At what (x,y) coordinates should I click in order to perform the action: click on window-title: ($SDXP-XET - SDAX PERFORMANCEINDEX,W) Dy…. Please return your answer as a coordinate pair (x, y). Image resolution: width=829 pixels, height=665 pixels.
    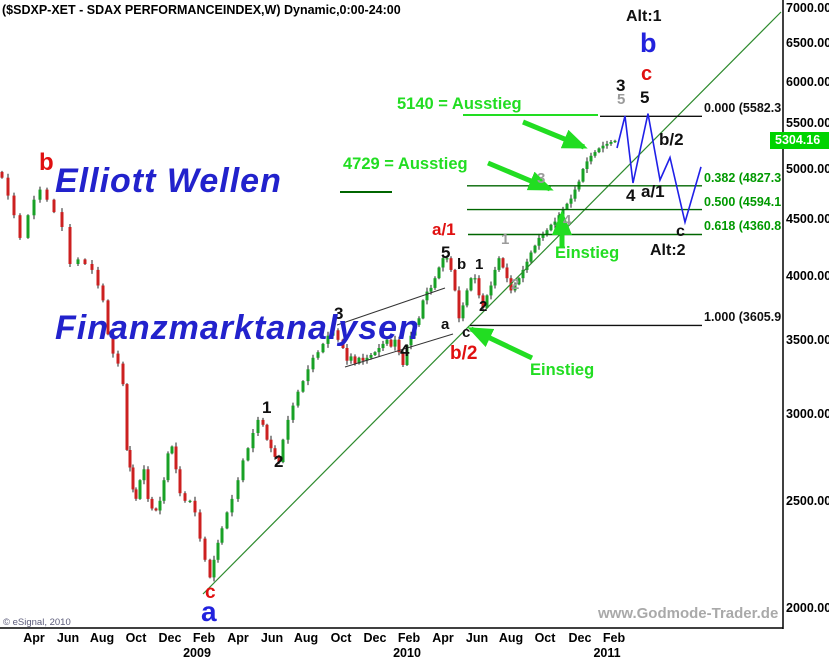
    Looking at the image, I should click on (201, 10).